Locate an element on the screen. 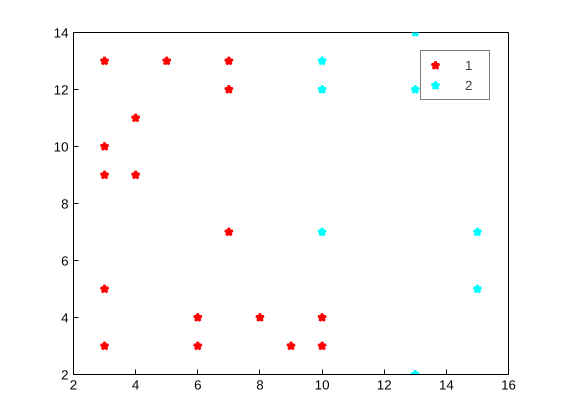 This screenshot has width=561, height=420. x-tick-label: 10 is located at coordinates (322, 385).